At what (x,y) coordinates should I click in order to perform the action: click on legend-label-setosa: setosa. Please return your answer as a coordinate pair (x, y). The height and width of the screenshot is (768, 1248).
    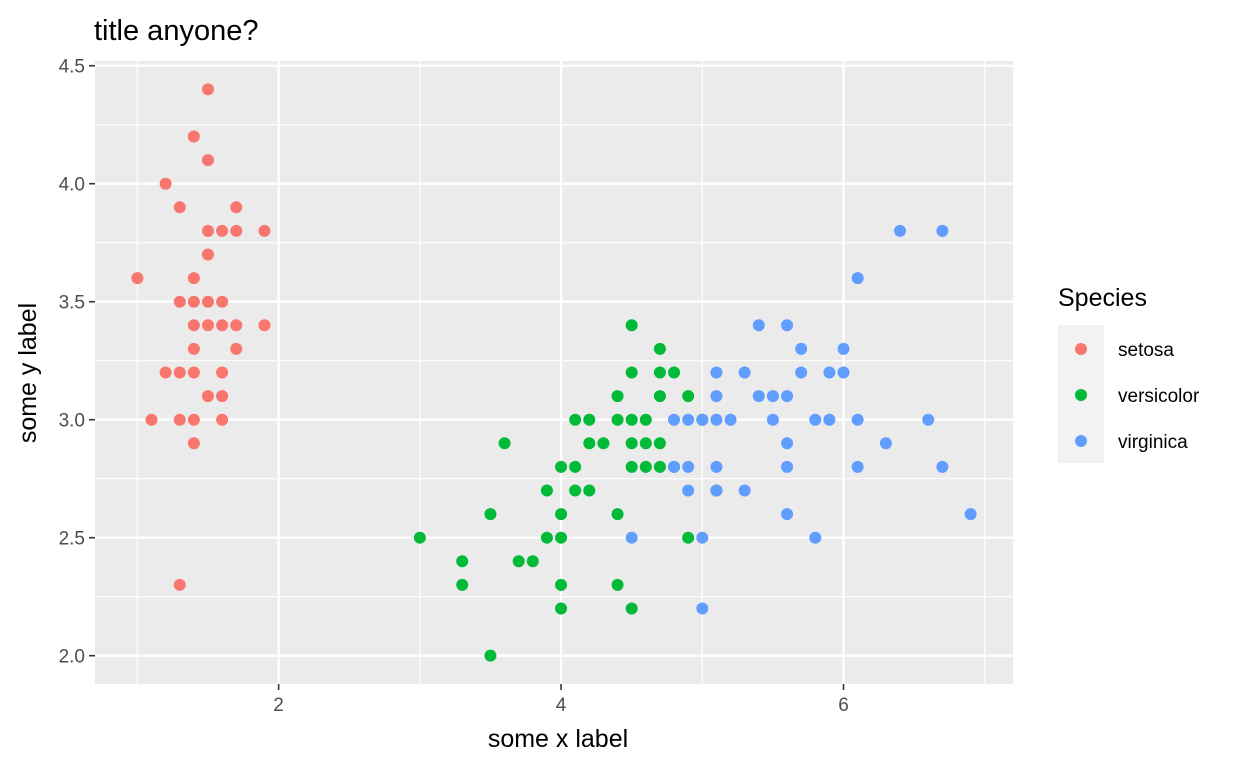
    Looking at the image, I should click on (1146, 350).